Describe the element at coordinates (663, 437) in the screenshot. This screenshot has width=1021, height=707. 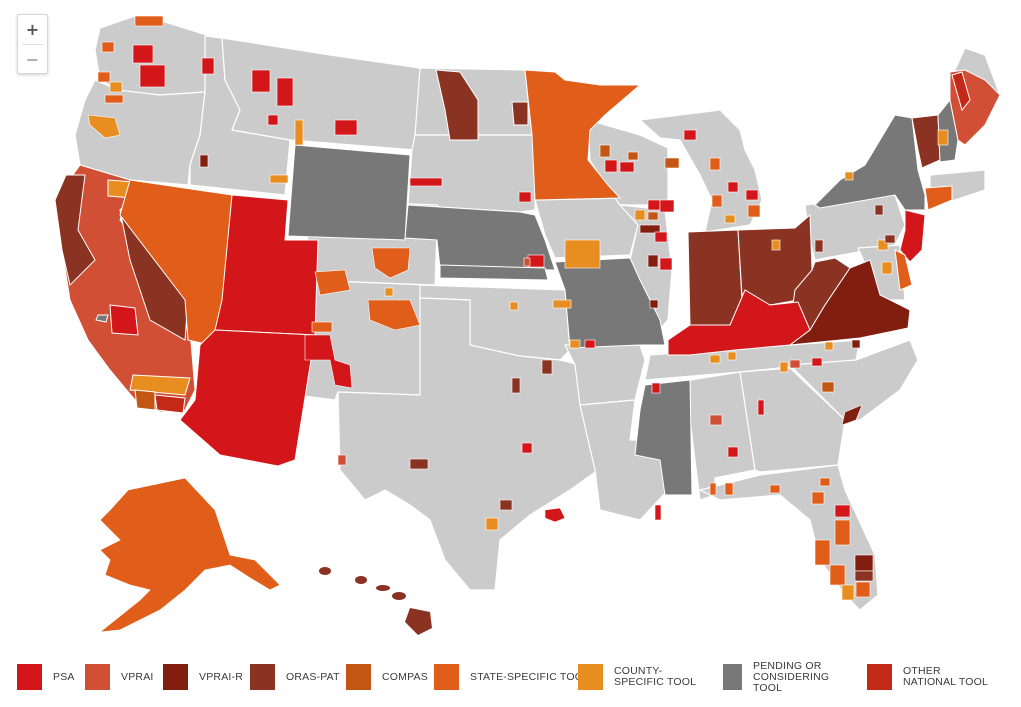
I see `state-mississippi` at that location.